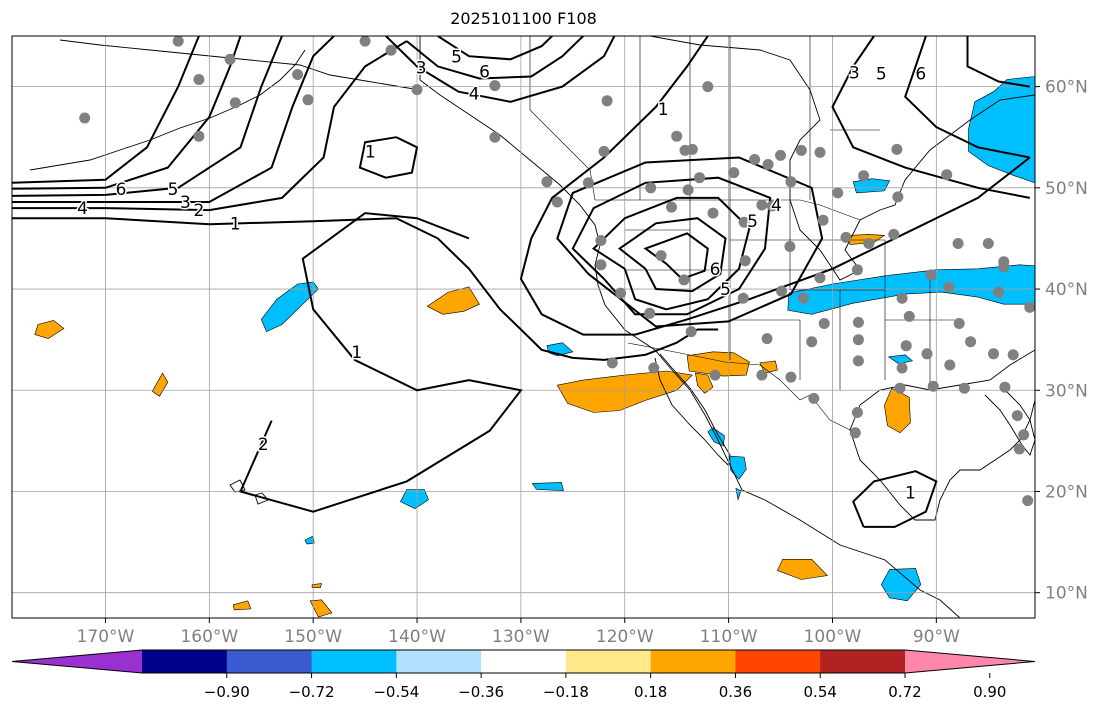 The height and width of the screenshot is (712, 1105). I want to click on colorbar-tick-label: −0.18, so click(566, 692).